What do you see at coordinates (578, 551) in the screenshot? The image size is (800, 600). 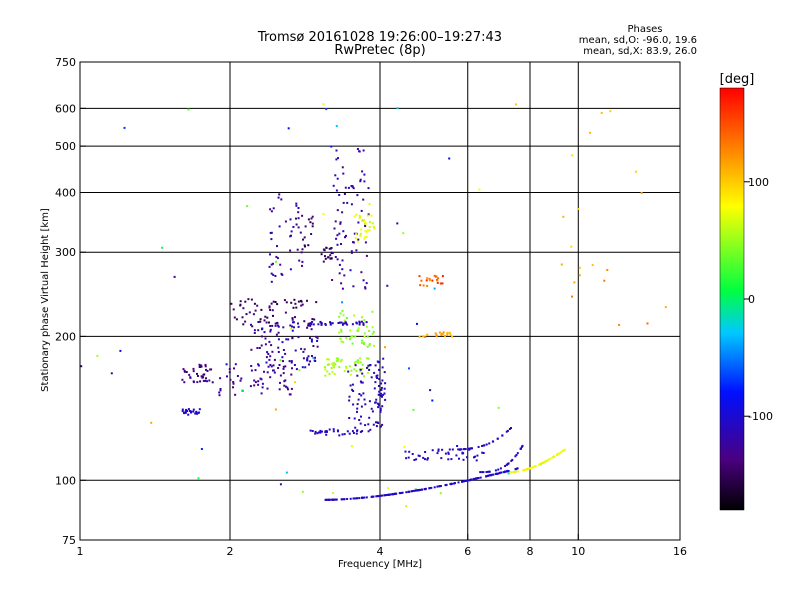 I see `x-tick-label: 10` at bounding box center [578, 551].